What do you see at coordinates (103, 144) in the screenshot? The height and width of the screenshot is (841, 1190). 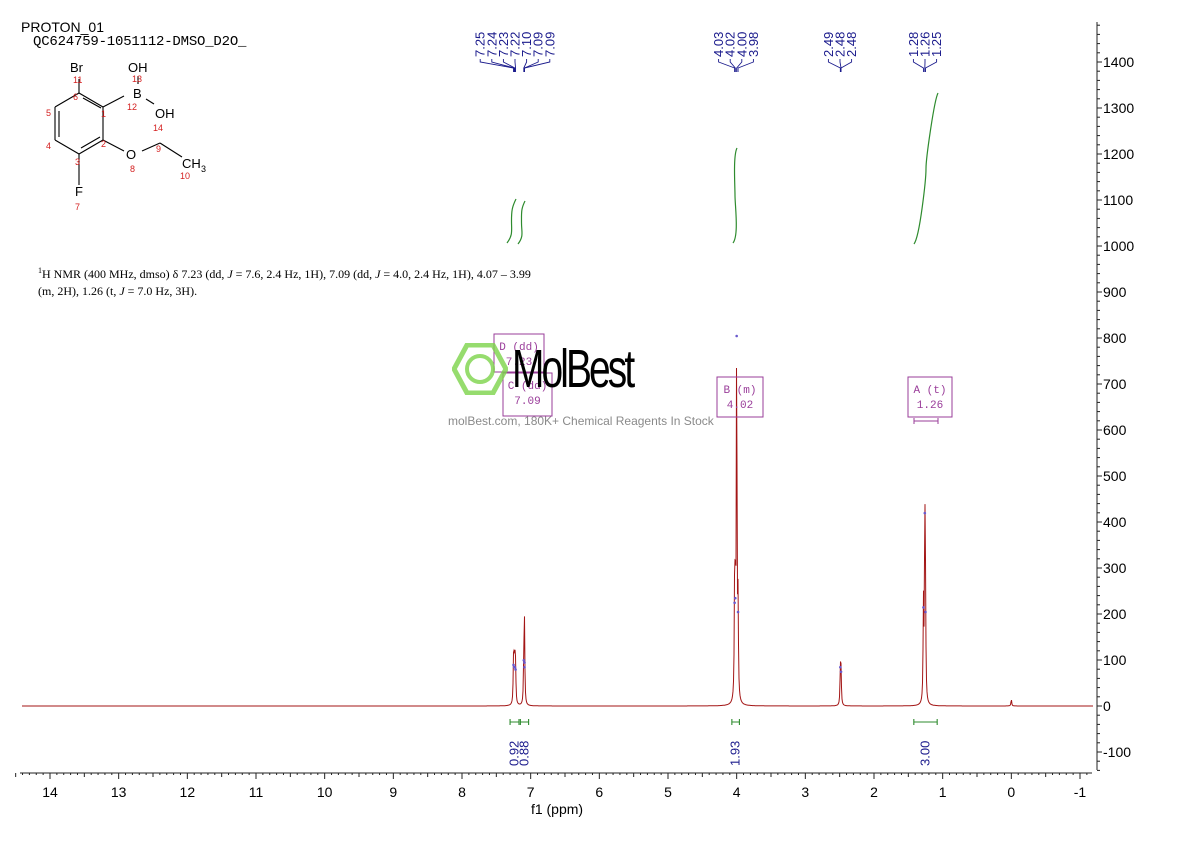 I see `atom-number: 2` at bounding box center [103, 144].